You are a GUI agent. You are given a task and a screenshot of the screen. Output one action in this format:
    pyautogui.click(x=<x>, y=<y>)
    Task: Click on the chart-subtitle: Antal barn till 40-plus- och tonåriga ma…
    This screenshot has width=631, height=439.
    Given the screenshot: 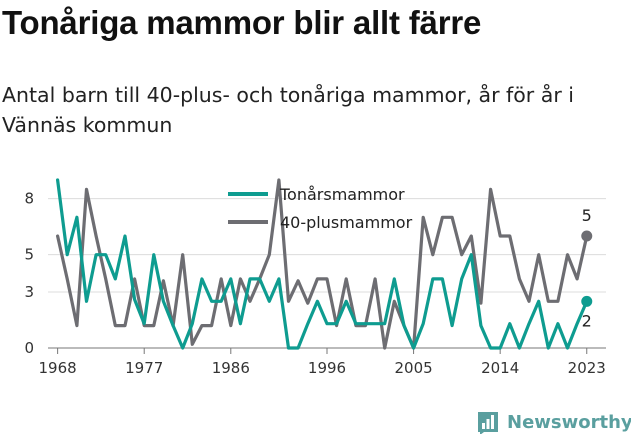 What is the action you would take?
    pyautogui.click(x=288, y=110)
    